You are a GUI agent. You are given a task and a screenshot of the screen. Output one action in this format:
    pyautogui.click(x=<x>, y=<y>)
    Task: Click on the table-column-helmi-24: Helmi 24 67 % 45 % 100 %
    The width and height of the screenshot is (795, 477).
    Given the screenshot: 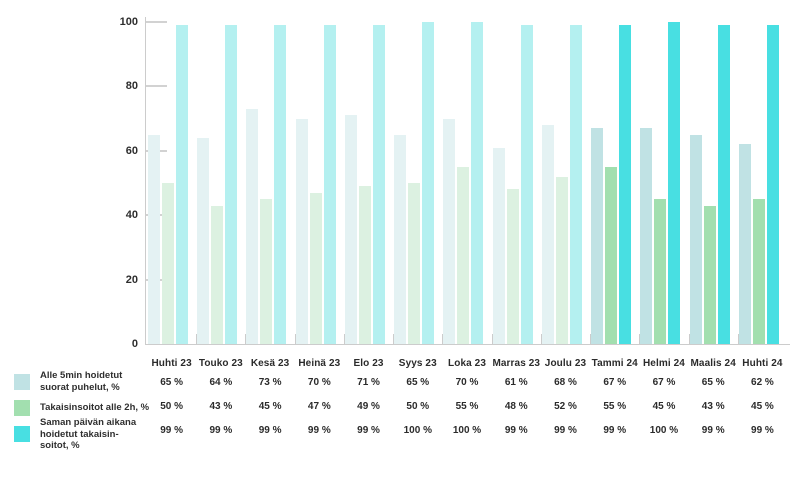 What is the action you would take?
    pyautogui.click(x=663, y=400)
    